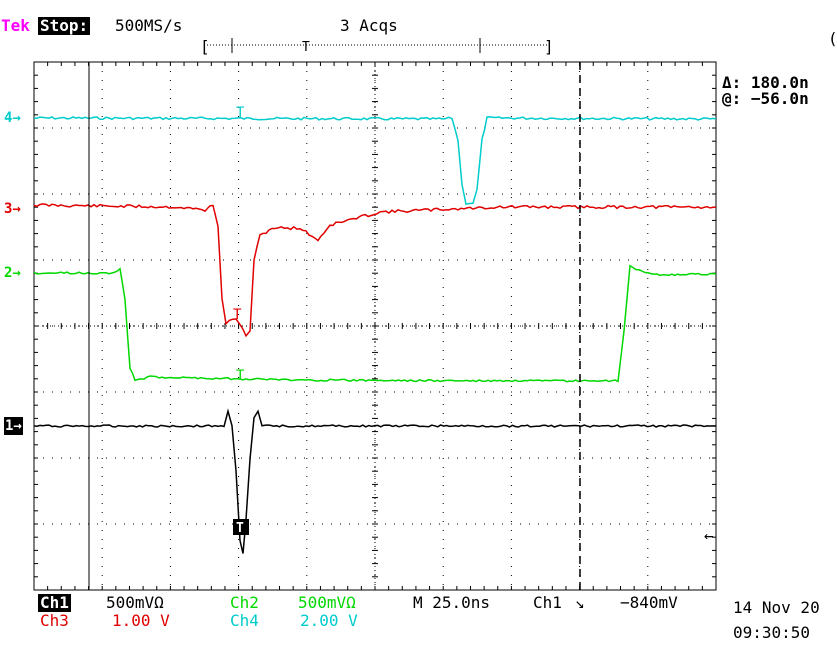  What do you see at coordinates (135, 602) in the screenshot?
I see `ch1-scale: 500mVΩ` at bounding box center [135, 602].